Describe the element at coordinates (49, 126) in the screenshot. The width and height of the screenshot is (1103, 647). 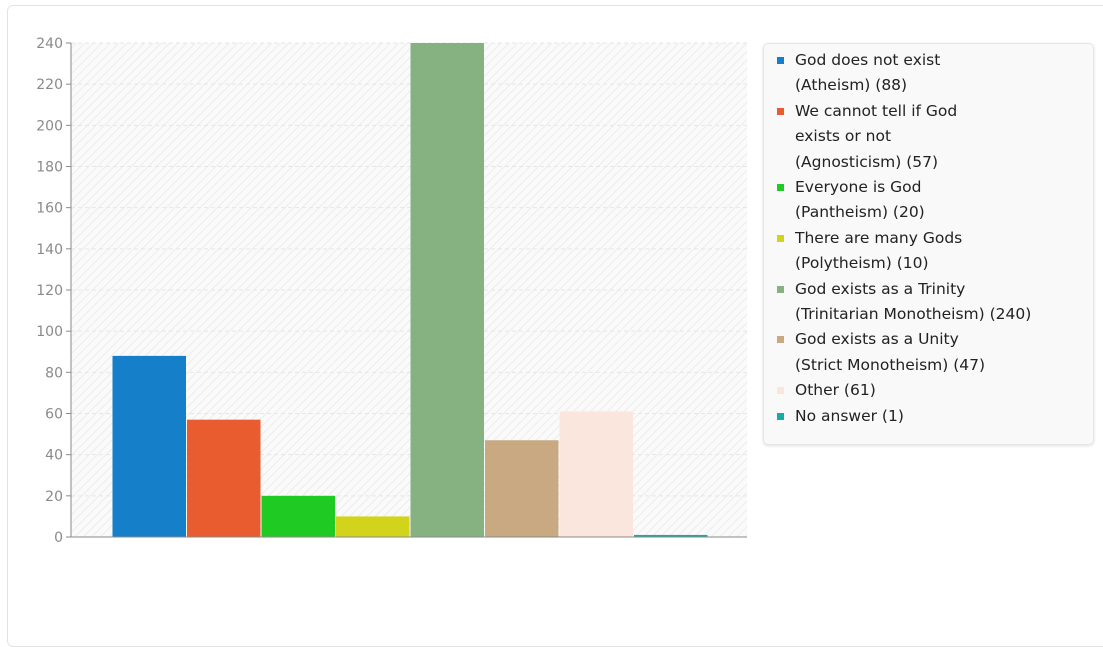
I see `y-tick-label: 200` at that location.